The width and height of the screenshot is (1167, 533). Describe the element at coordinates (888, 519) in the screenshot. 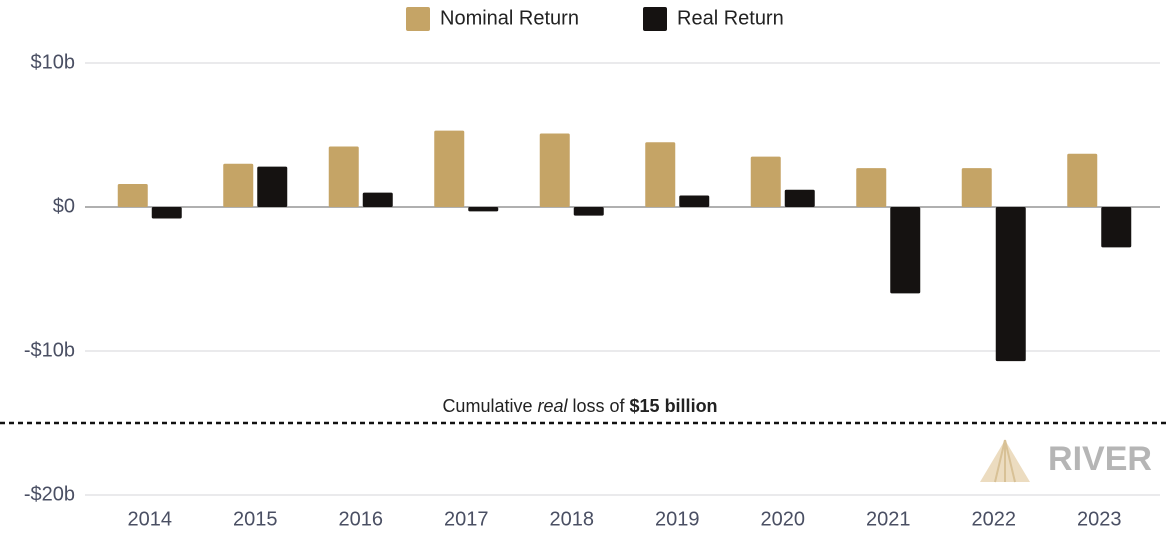

I see `x-tick-label: 2021` at that location.